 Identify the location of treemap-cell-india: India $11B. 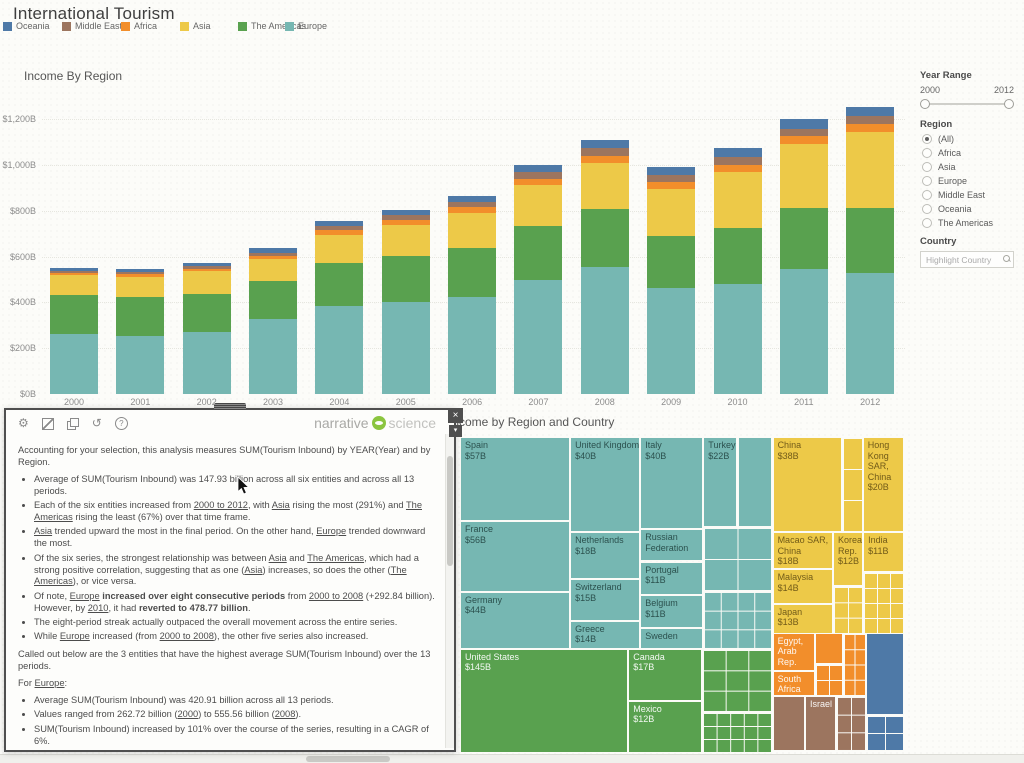
(883, 552).